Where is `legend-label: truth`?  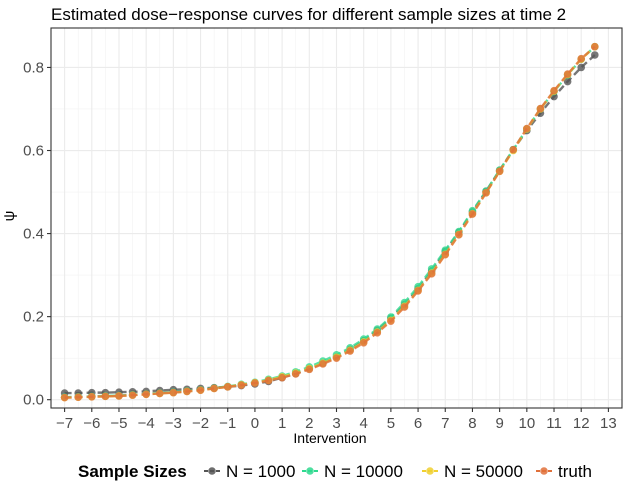
legend-label: truth is located at coordinates (575, 471).